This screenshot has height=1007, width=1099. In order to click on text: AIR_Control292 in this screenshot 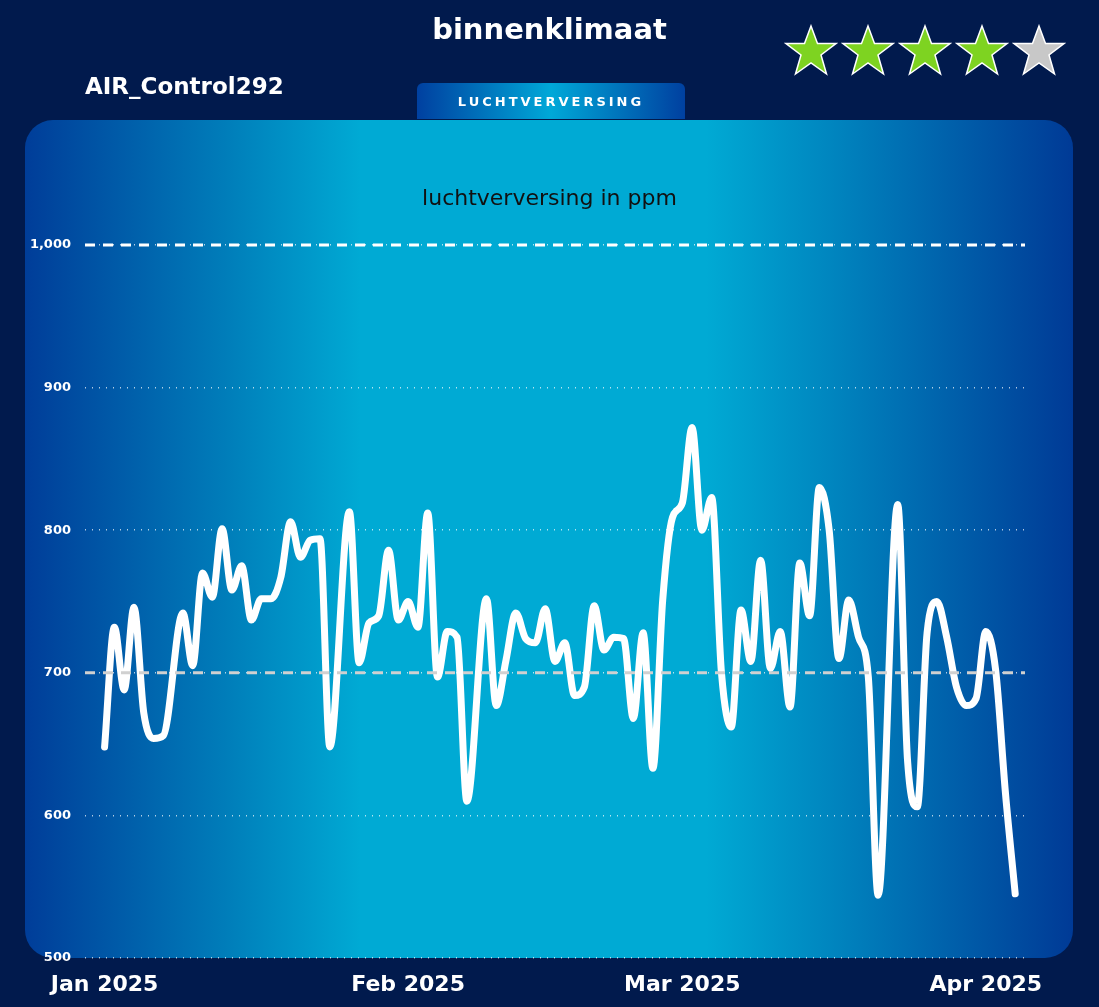, I will do `click(184, 86)`.